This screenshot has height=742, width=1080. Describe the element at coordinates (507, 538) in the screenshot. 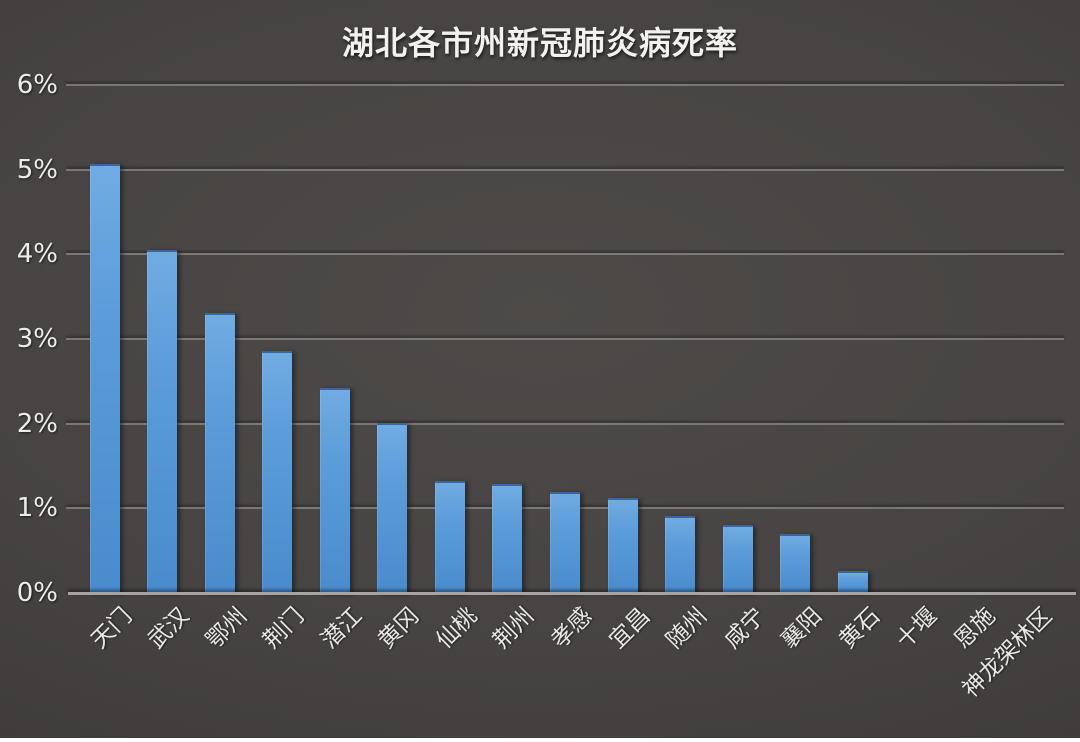

I see `bar-荆州` at that location.